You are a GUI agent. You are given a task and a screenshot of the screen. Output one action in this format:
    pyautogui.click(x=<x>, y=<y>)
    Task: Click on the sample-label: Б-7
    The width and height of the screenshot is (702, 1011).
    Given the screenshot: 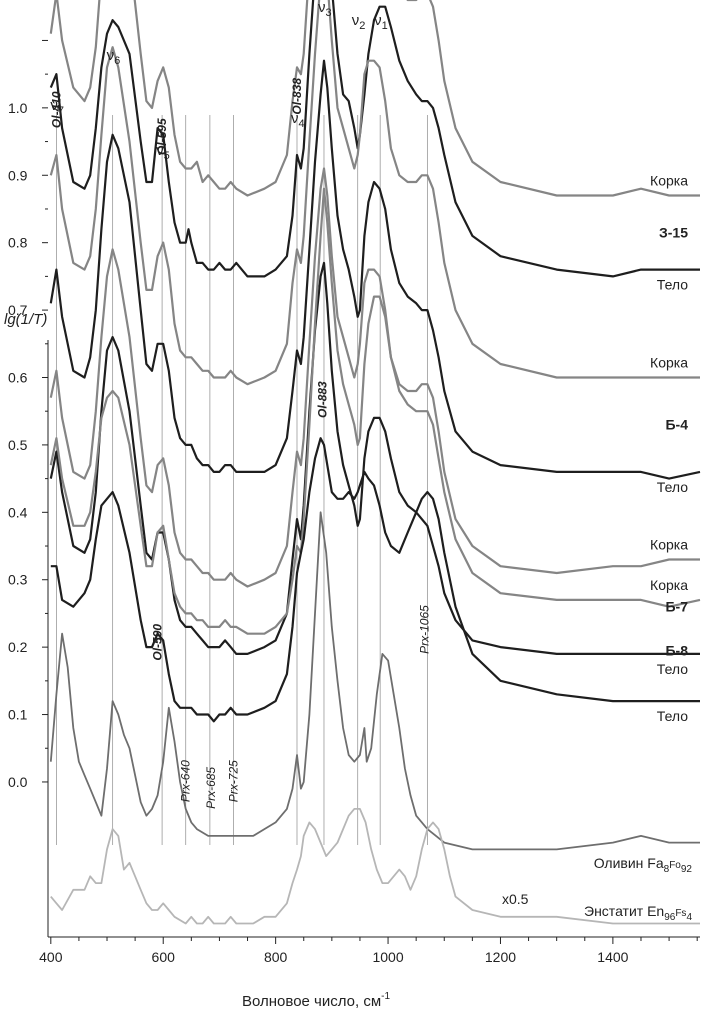 What is the action you would take?
    pyautogui.click(x=676, y=607)
    